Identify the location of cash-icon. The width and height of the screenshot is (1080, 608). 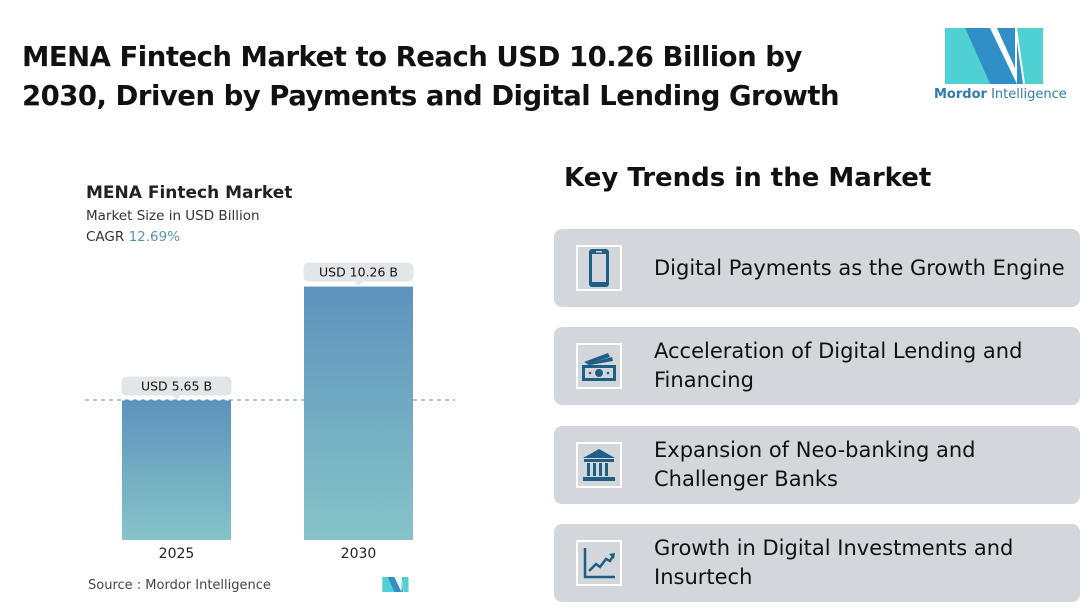
(599, 366).